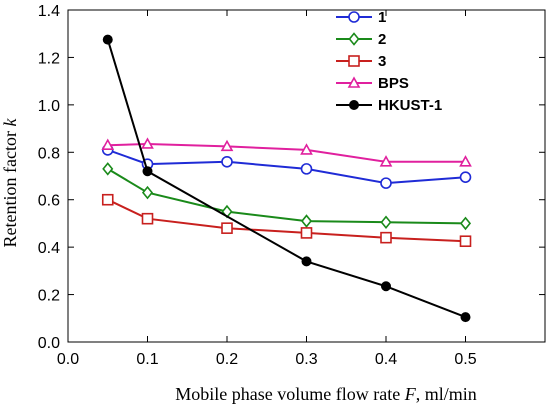  Describe the element at coordinates (325, 394) in the screenshot. I see `x-axis-label: Mobile phase volume flow rate F, ml/min` at that location.